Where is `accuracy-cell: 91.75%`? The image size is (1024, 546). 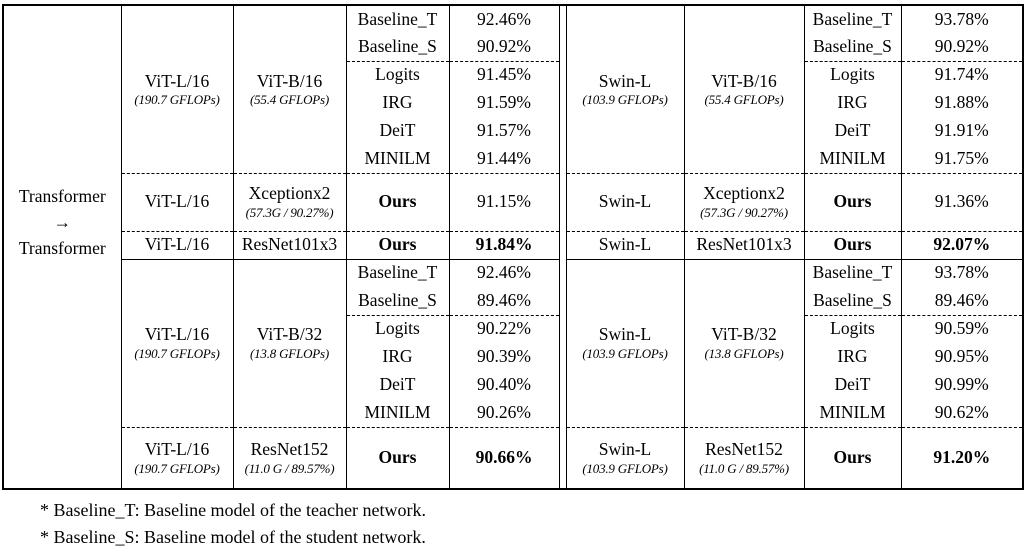 accuracy-cell: 91.75% is located at coordinates (962, 159).